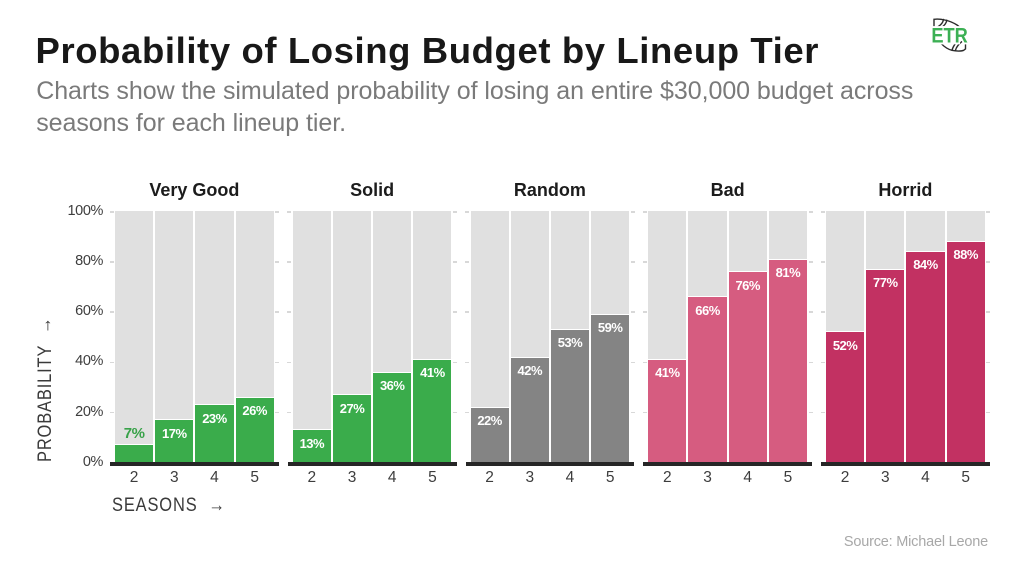 The width and height of the screenshot is (1024, 576). I want to click on svg-text: ETR, so click(949, 36).